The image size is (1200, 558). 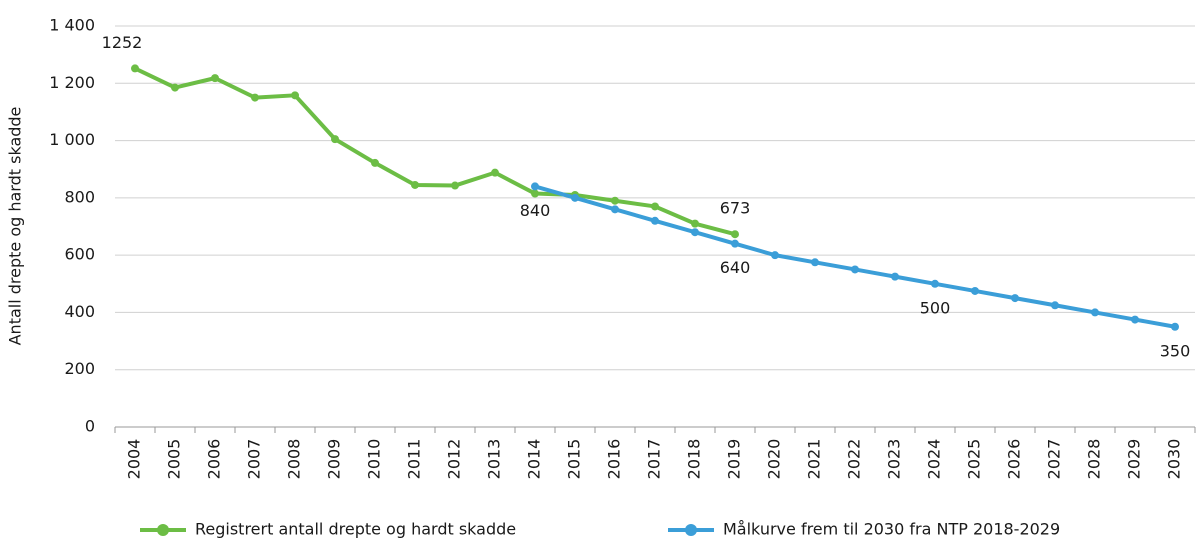 I want to click on y-tick-label: 200, so click(x=79, y=368).